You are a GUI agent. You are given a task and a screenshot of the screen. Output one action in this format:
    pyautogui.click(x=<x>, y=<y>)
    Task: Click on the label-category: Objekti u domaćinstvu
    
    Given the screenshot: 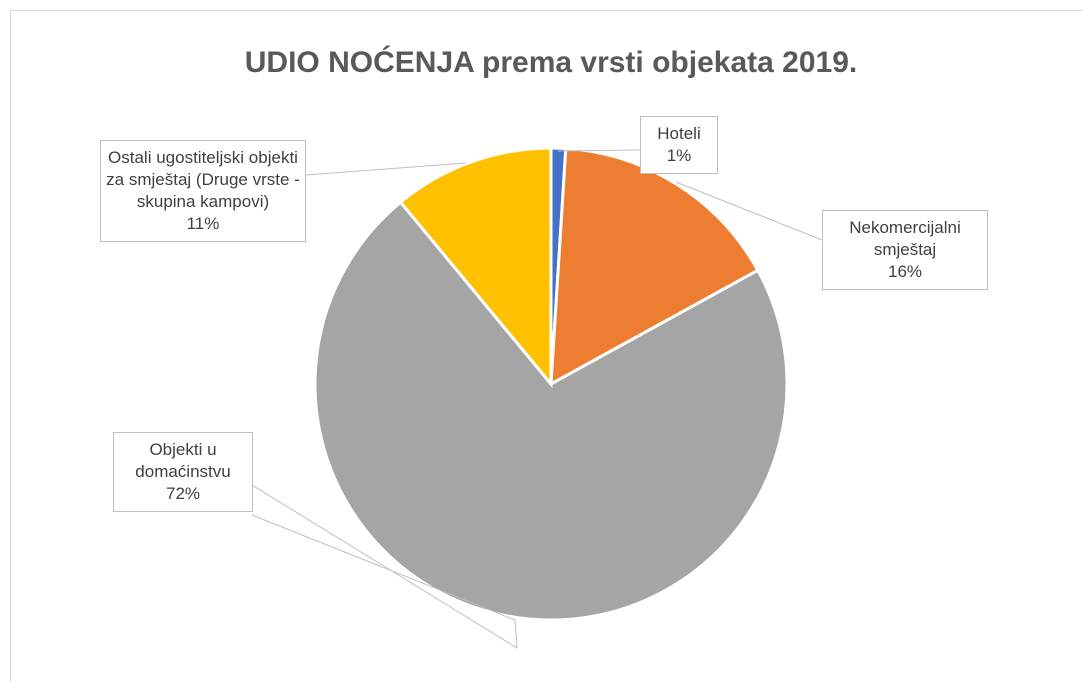 What is the action you would take?
    pyautogui.click(x=183, y=460)
    